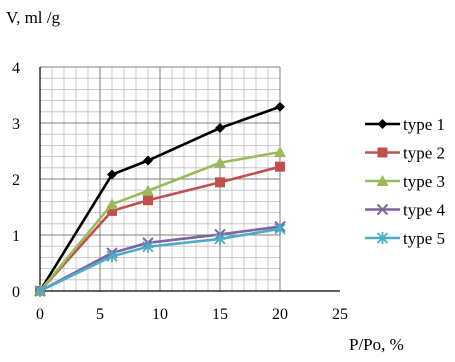 The image size is (455, 362). I want to click on x-tick-label: 0, so click(40, 314).